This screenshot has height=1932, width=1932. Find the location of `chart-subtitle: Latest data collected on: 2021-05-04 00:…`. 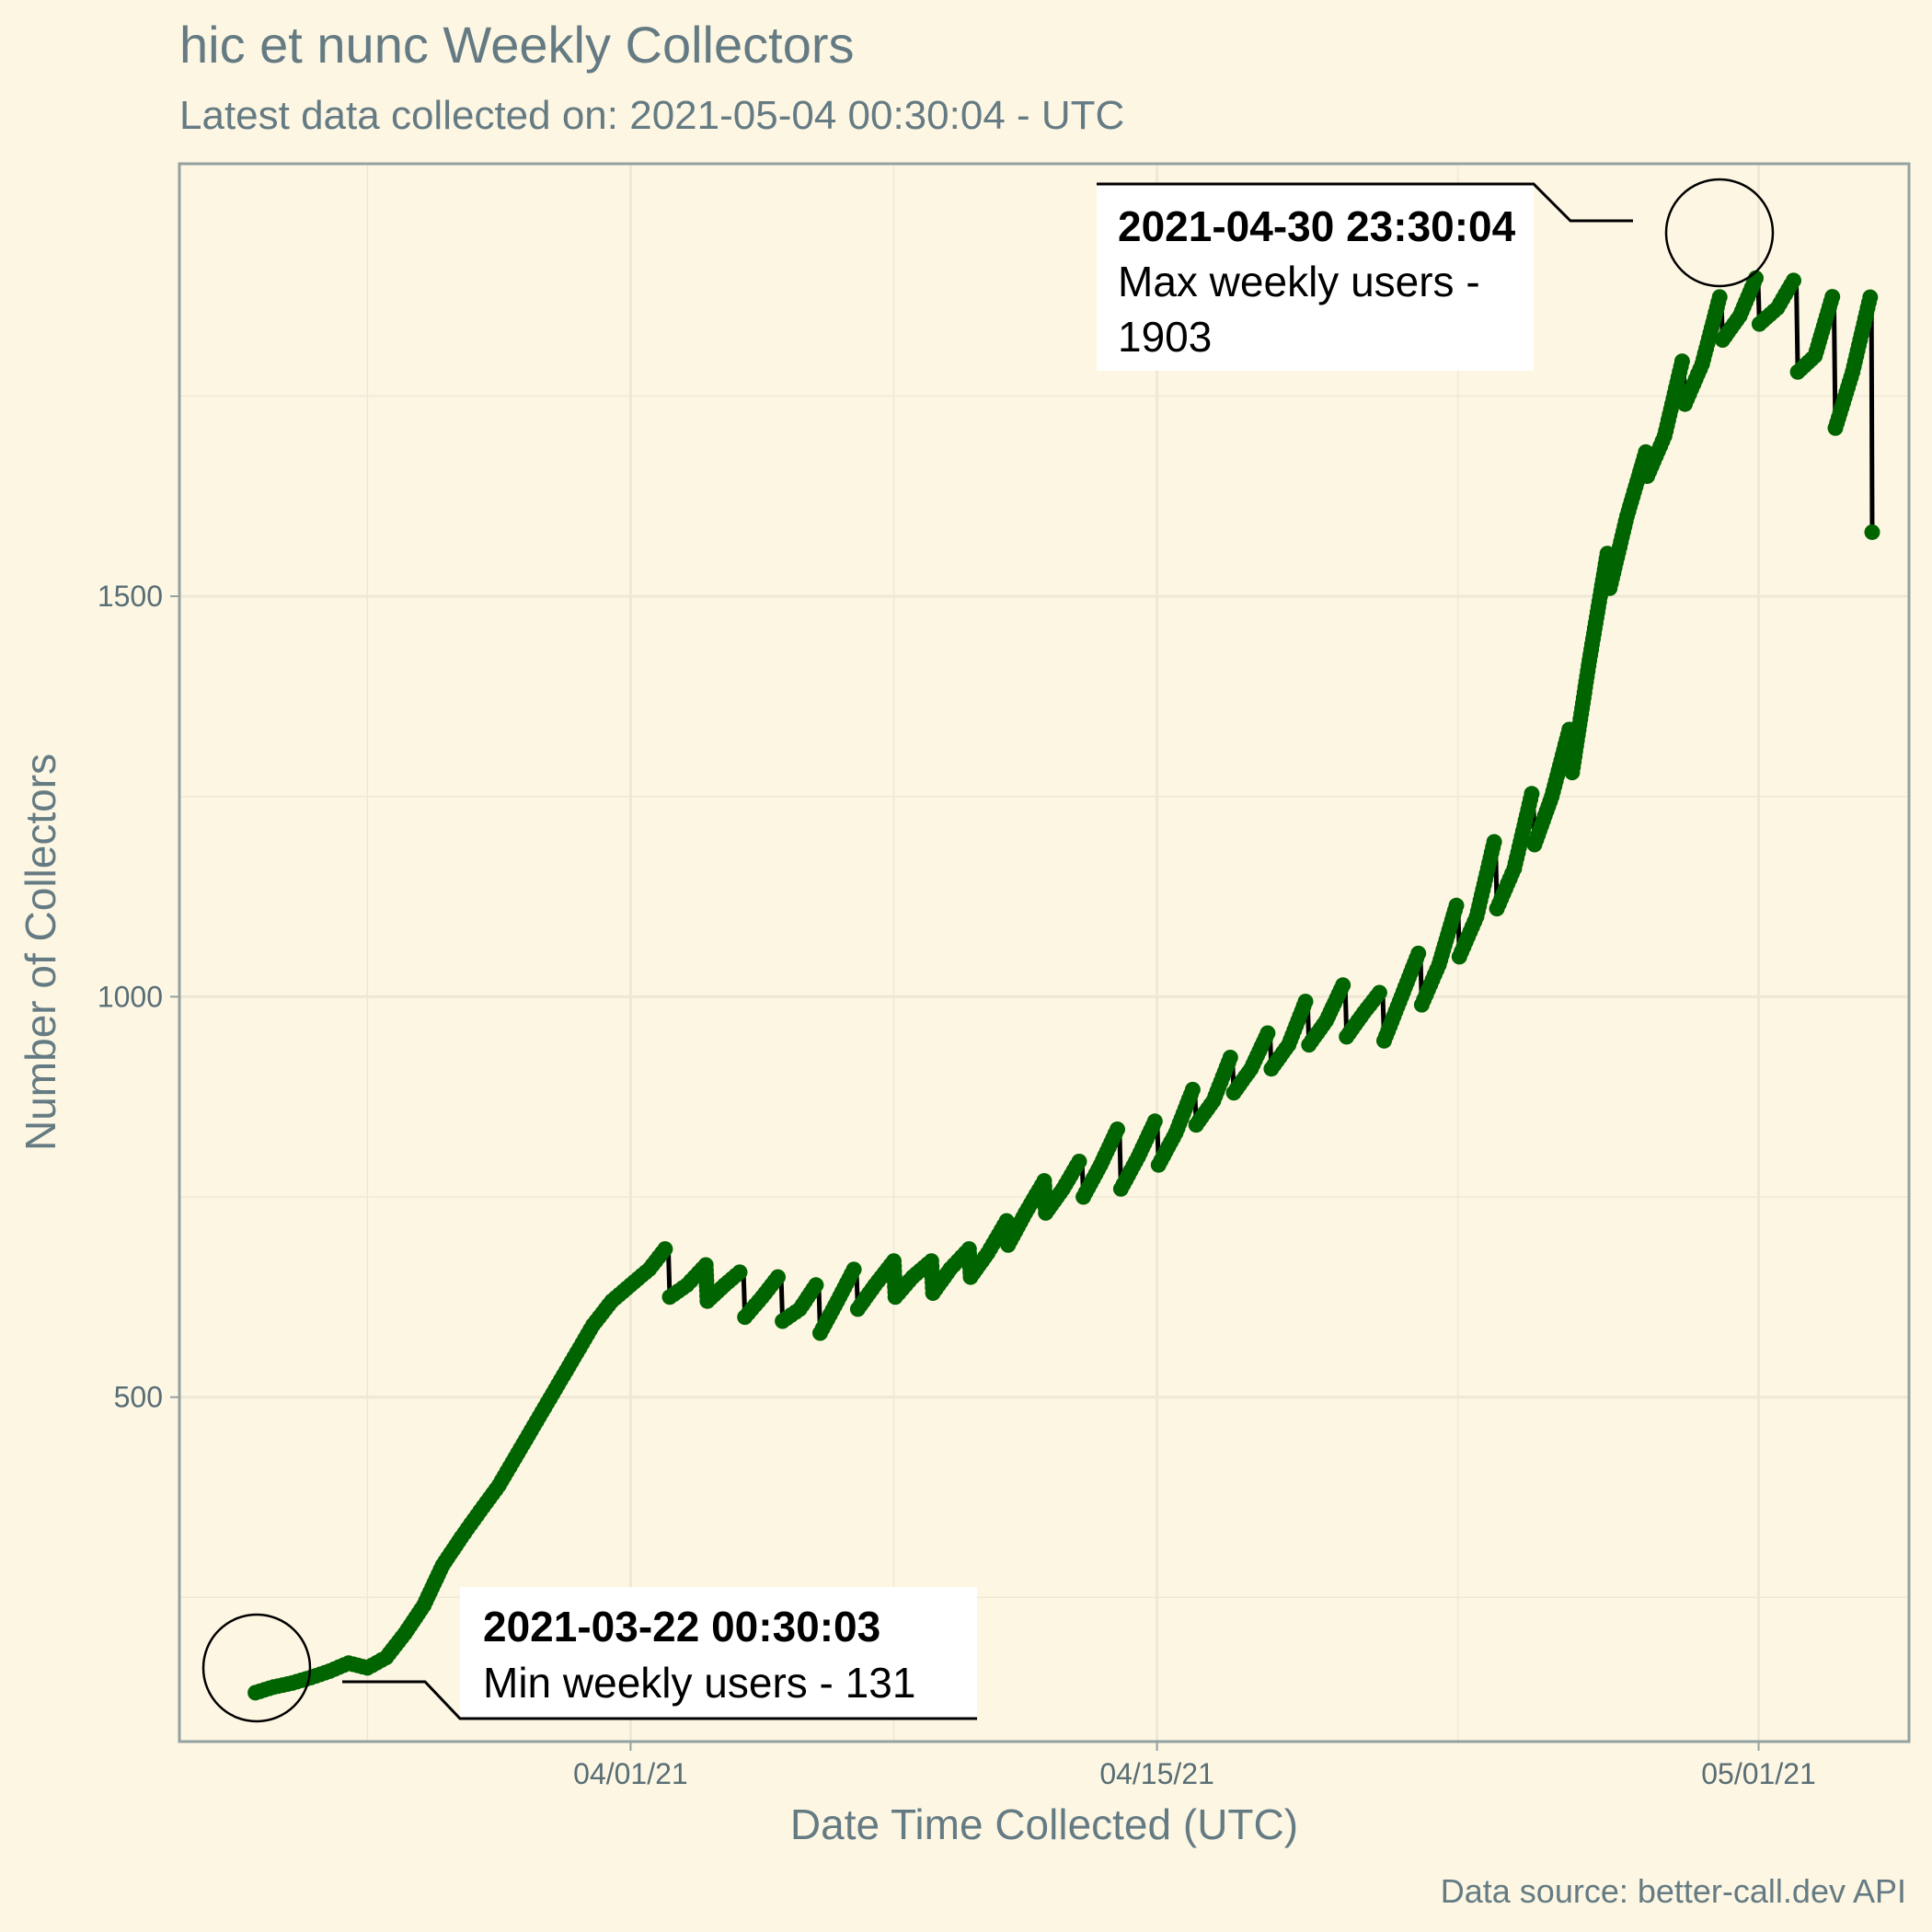

chart-subtitle: Latest data collected on: 2021-05-04 00:… is located at coordinates (651, 115).